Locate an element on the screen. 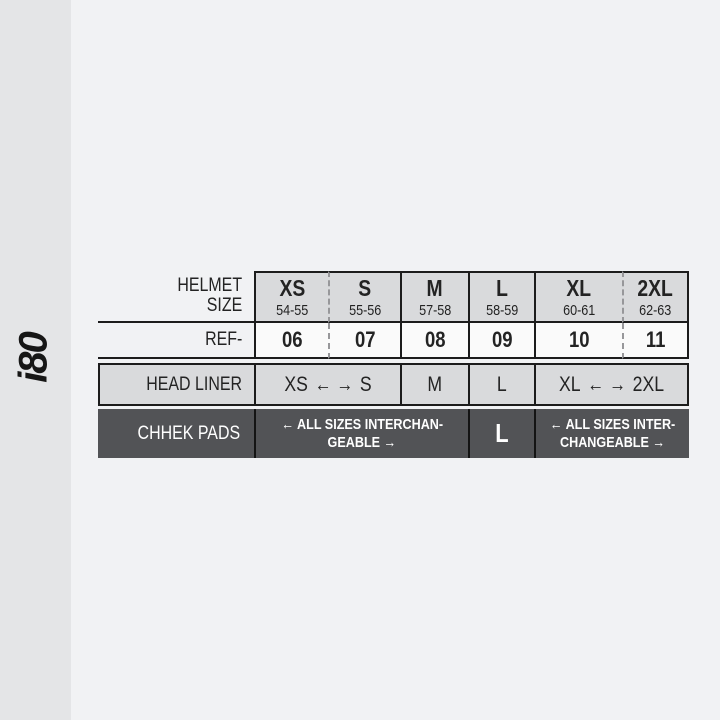 The image size is (720, 720). size-range: 60-61 is located at coordinates (579, 310).